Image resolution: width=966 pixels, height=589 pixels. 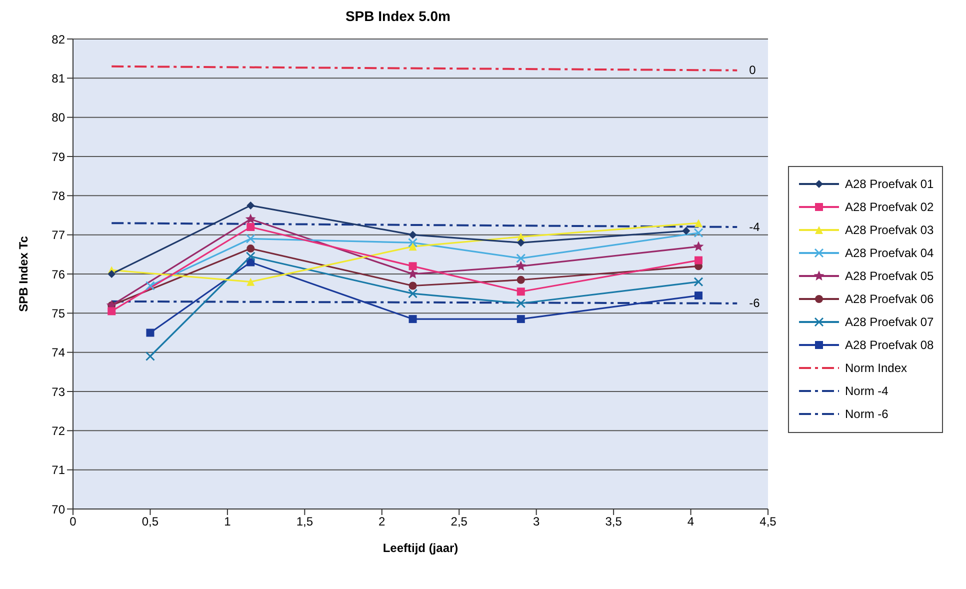 I want to click on legend-label: A28 Proefvak 05, so click(x=889, y=276).